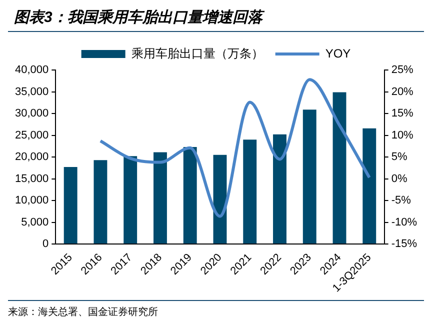 This screenshot has width=432, height=327. Describe the element at coordinates (31, 135) in the screenshot. I see `y-tick-label: 25,000` at that location.